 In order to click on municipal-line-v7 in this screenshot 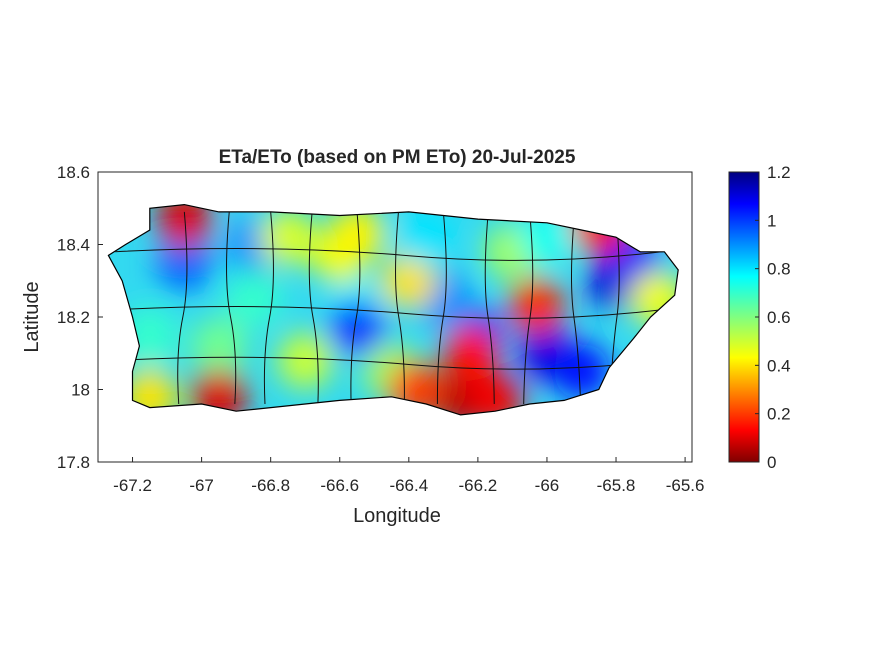, I will do `click(489, 308)`.